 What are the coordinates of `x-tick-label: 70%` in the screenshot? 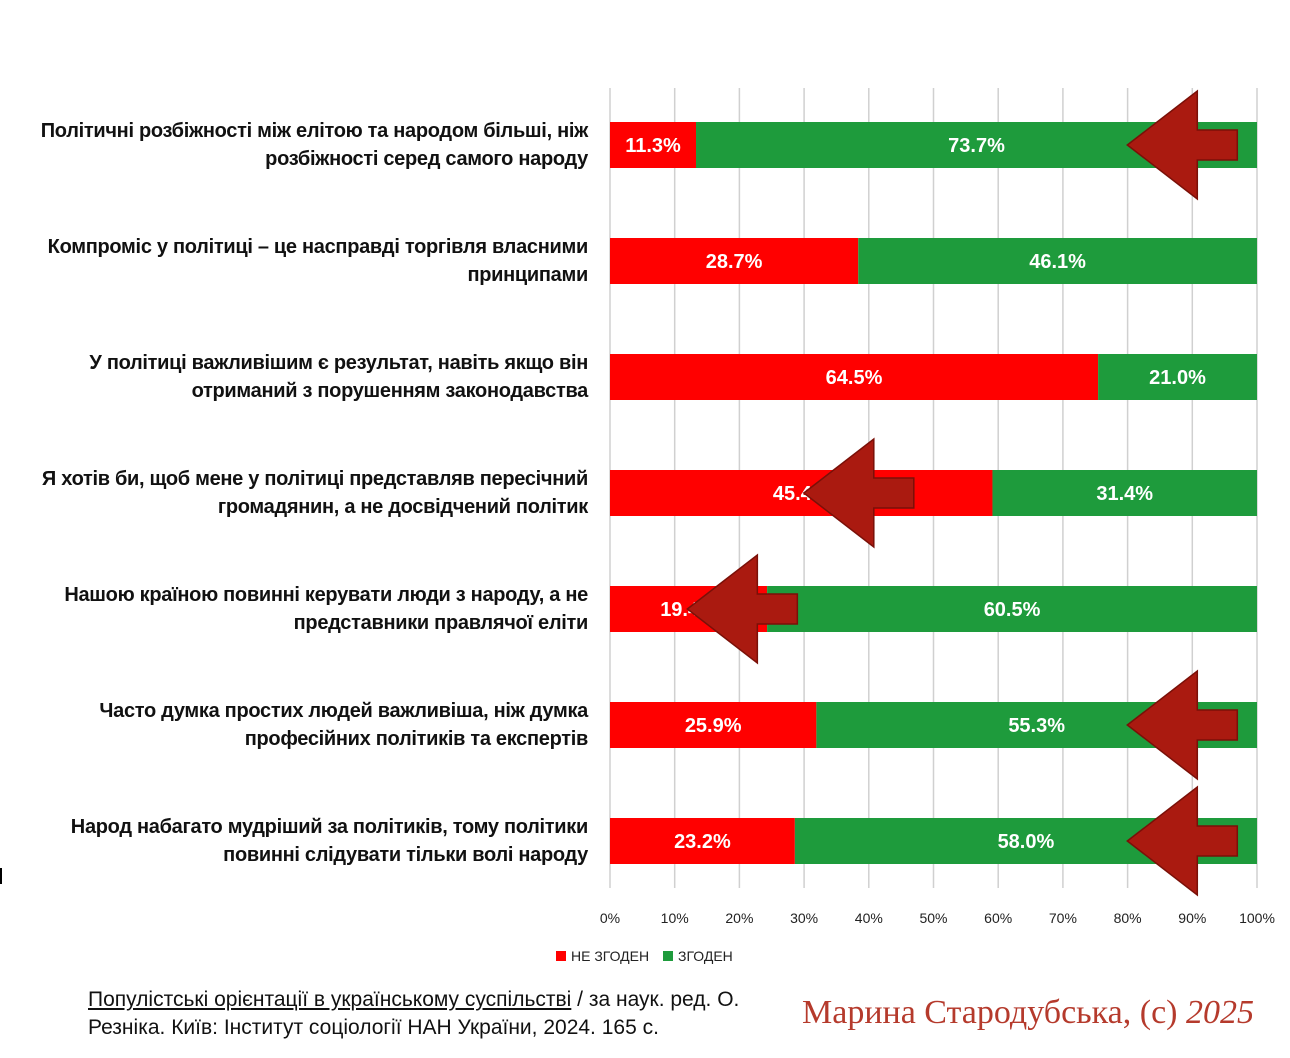 It's located at (1063, 918).